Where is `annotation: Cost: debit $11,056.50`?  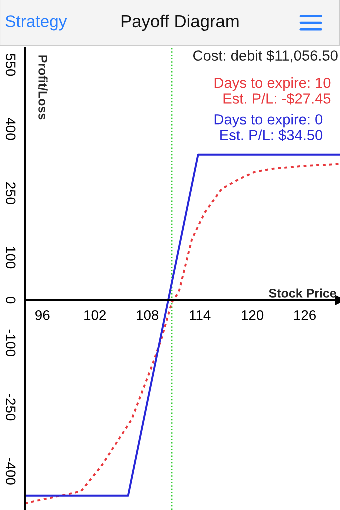
annotation: Cost: debit $11,056.50 is located at coordinates (266, 56).